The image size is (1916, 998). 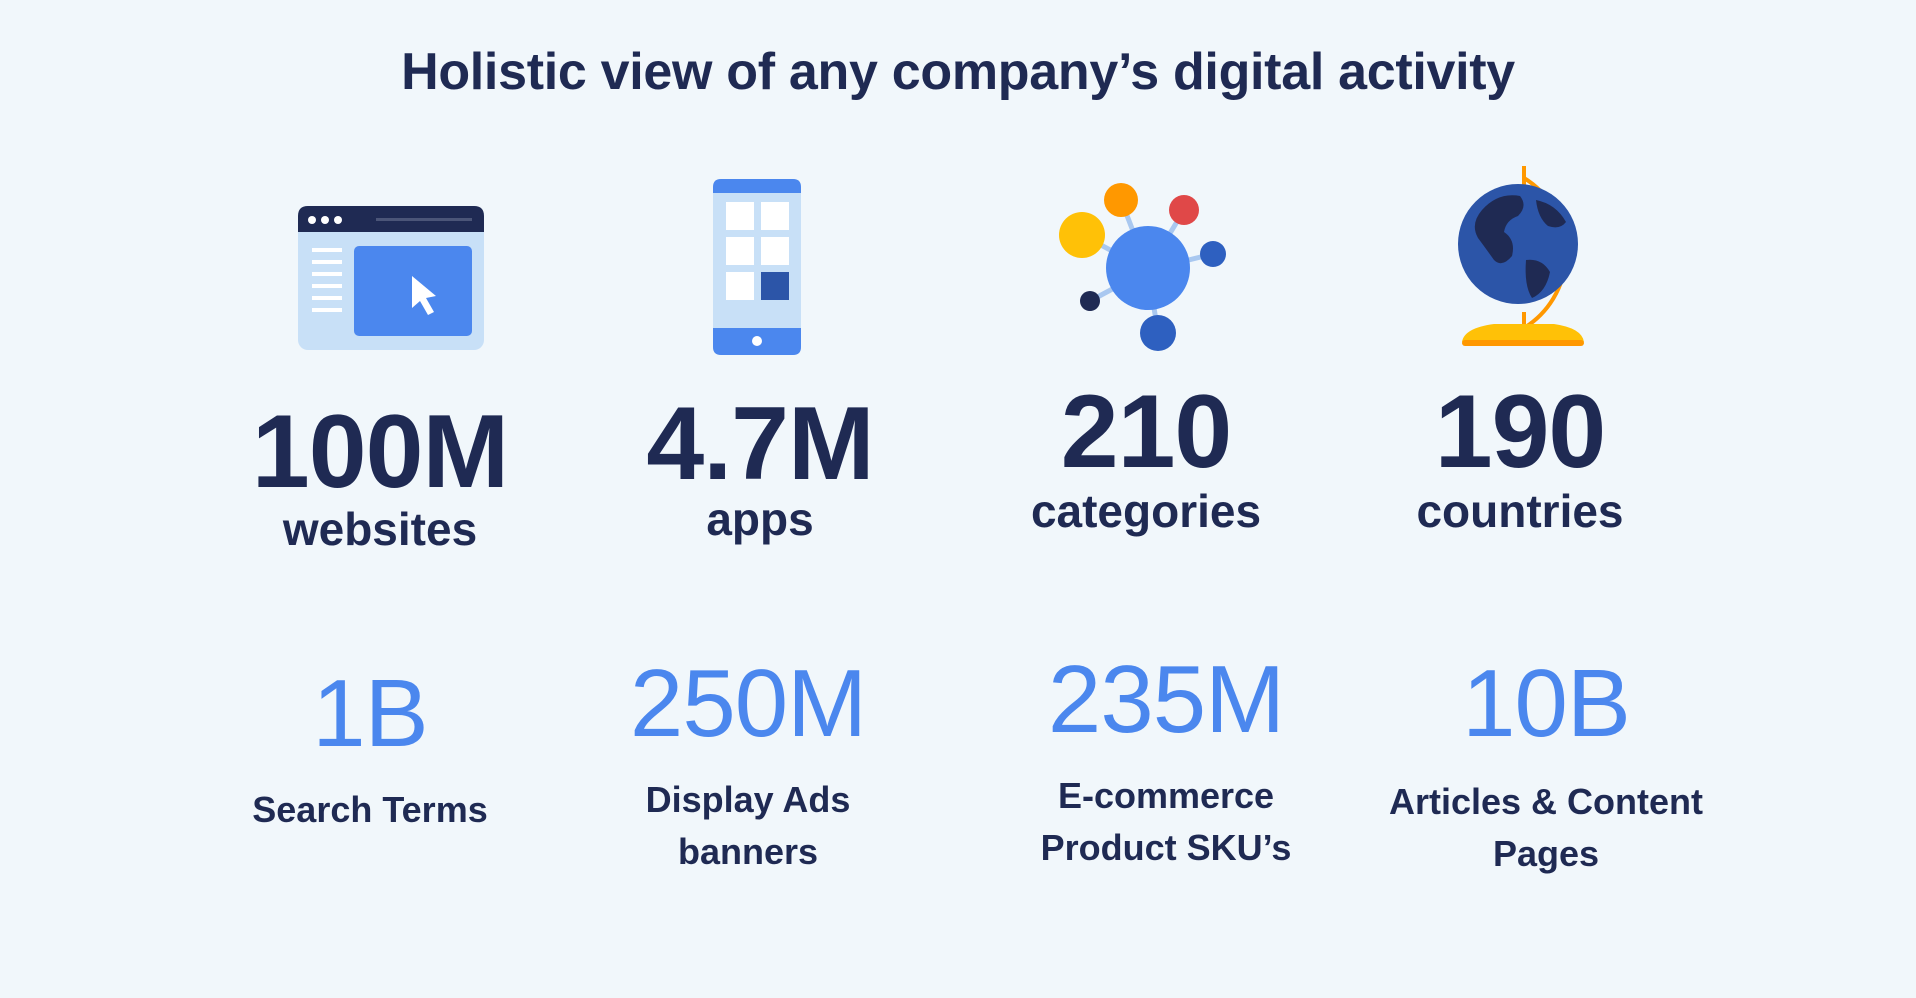 I want to click on stat-value-websites: 100M, so click(x=380, y=452).